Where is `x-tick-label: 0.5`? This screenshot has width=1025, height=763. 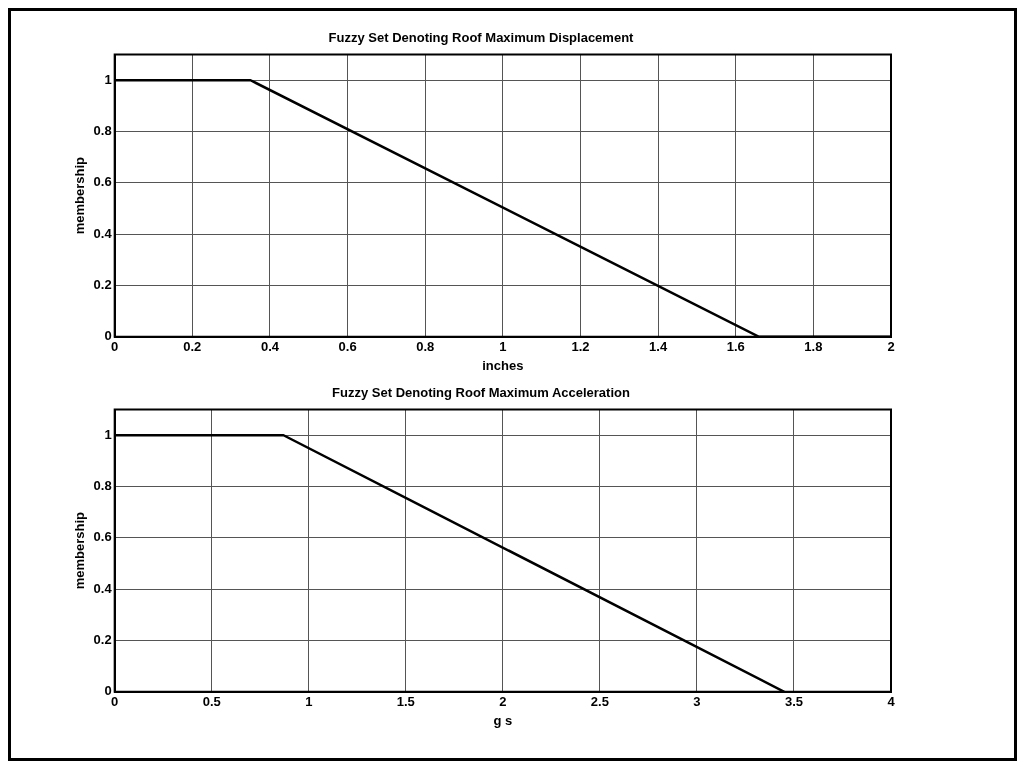 x-tick-label: 0.5 is located at coordinates (211, 702).